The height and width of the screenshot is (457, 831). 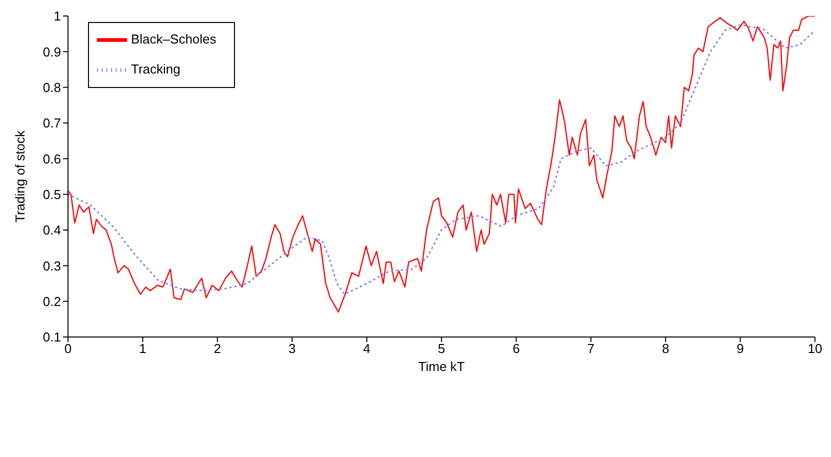 What do you see at coordinates (666, 348) in the screenshot?
I see `x-tick-label: 8` at bounding box center [666, 348].